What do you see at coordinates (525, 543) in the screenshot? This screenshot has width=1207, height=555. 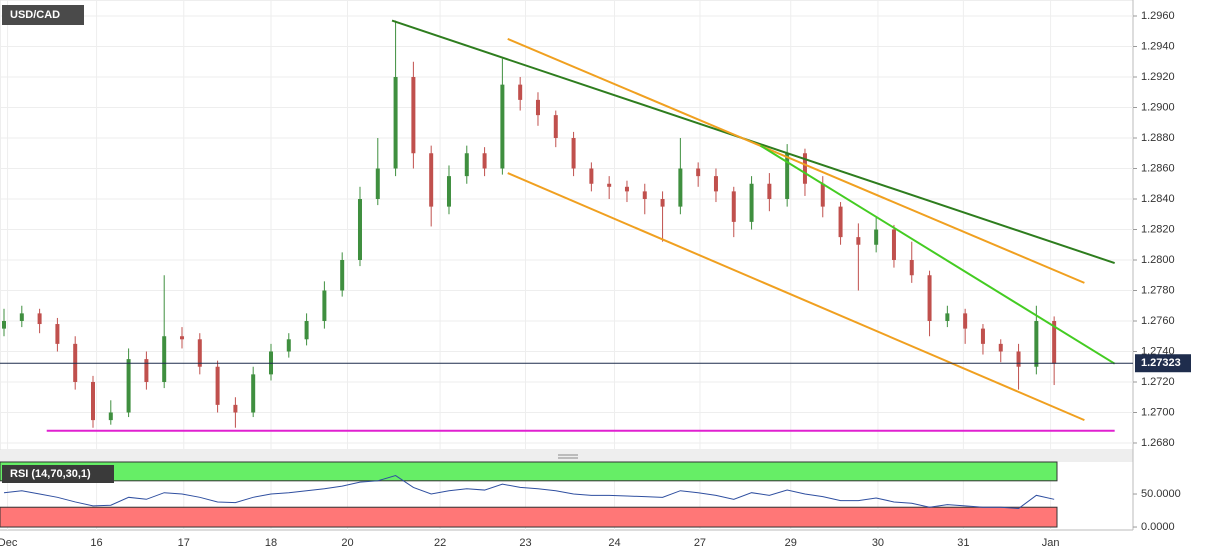 I see `x-tick-label: 23` at bounding box center [525, 543].